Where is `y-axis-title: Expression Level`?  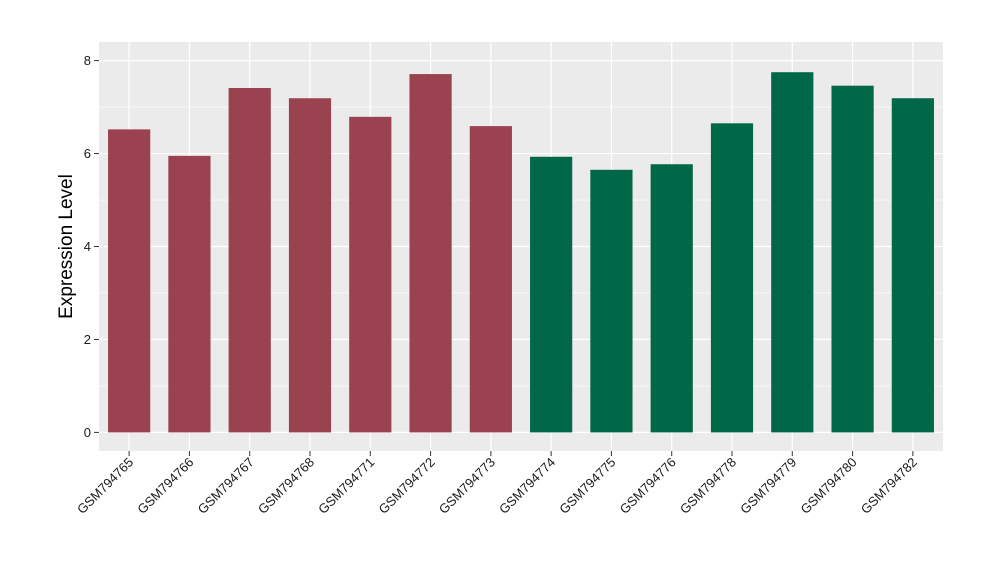
y-axis-title: Expression Level is located at coordinates (66, 246).